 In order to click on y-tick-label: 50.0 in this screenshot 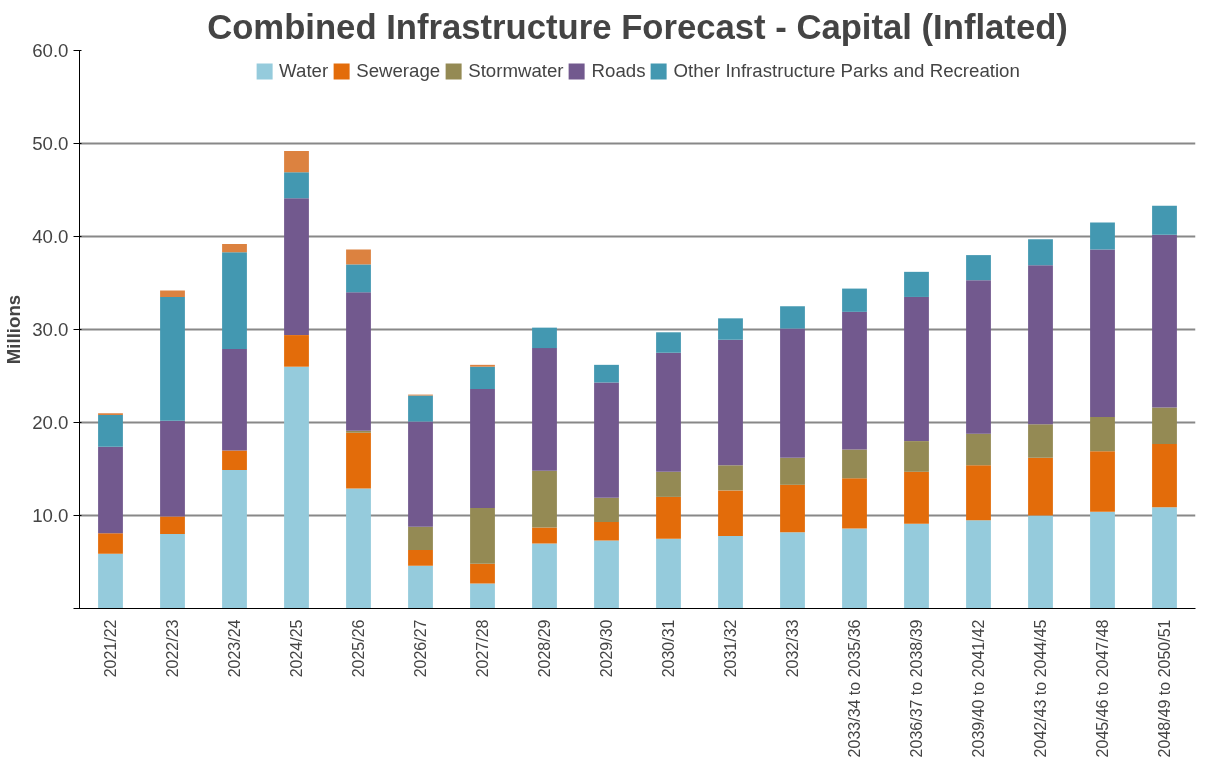, I will do `click(50, 143)`.